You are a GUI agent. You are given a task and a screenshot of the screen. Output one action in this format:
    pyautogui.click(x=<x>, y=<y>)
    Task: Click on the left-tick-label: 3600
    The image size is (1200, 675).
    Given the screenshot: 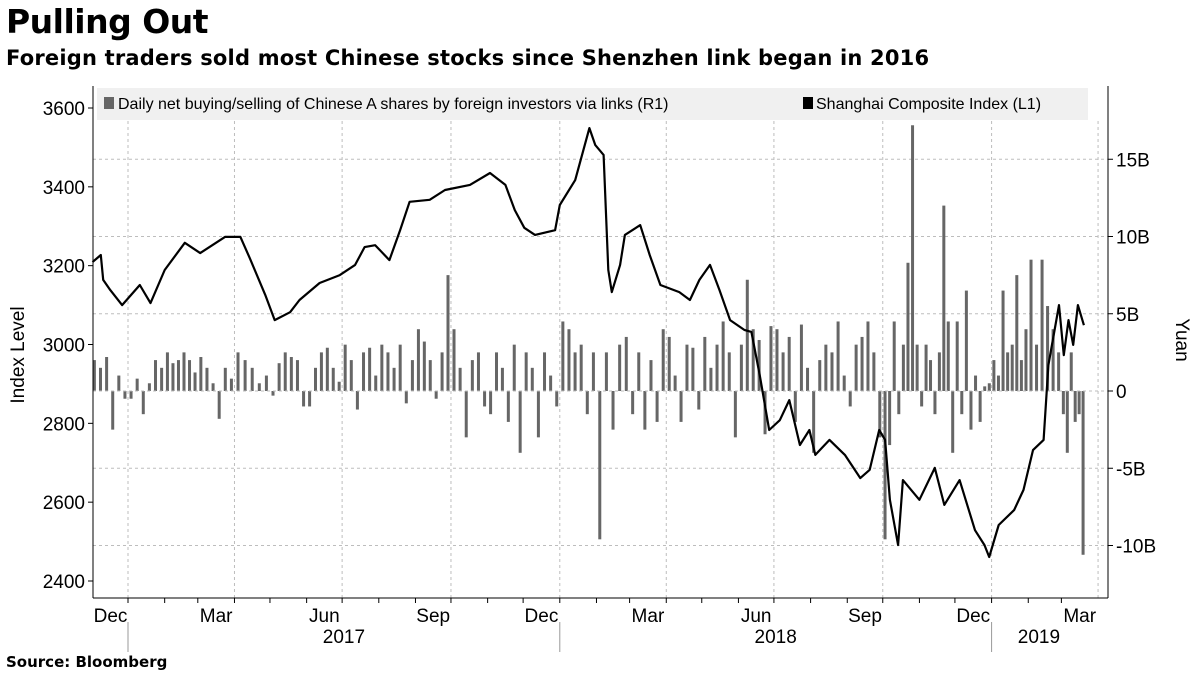 What is the action you would take?
    pyautogui.click(x=64, y=109)
    